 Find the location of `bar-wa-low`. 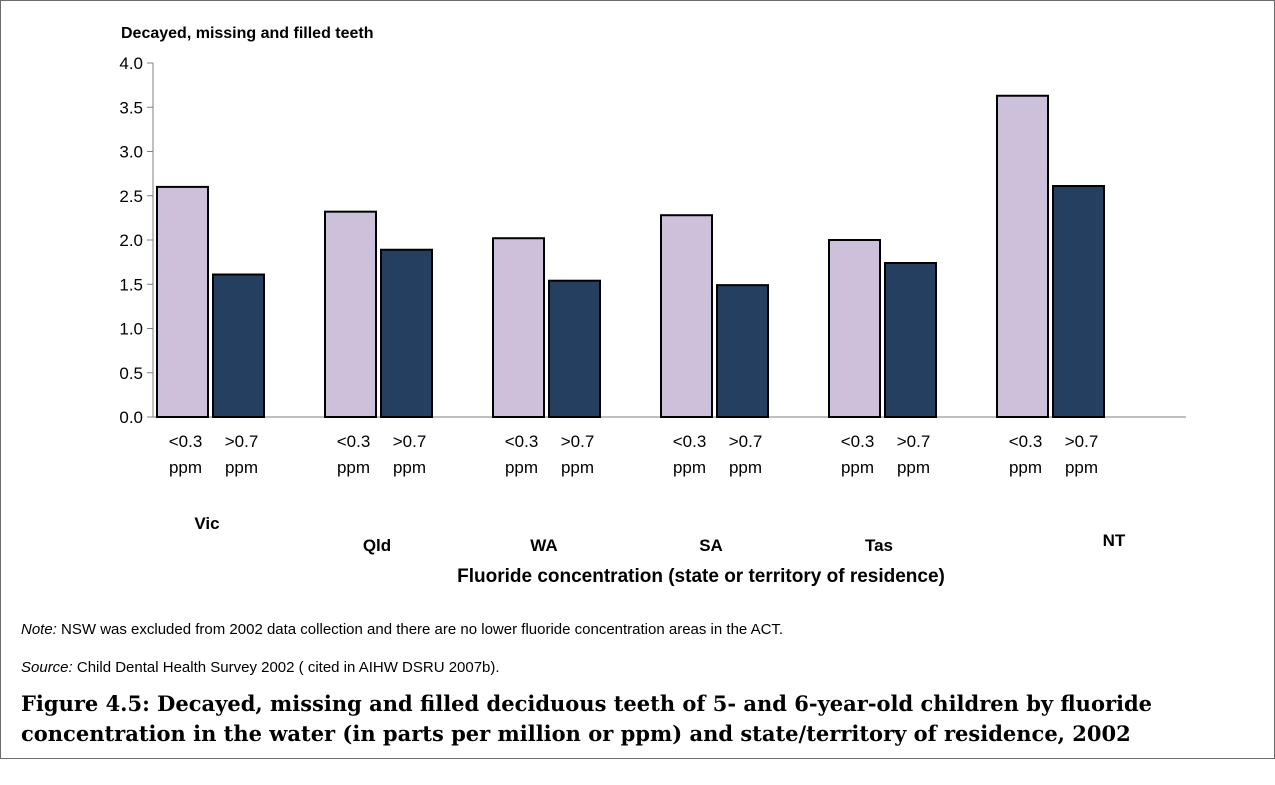

bar-wa-low is located at coordinates (518, 327).